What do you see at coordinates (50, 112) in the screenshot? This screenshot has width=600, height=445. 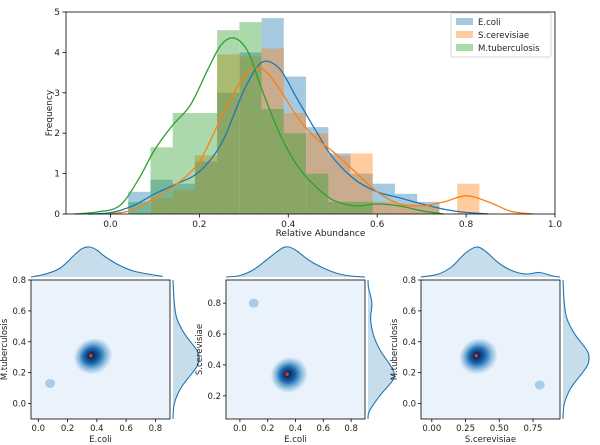 I see `y-axis-label: Frequency` at bounding box center [50, 112].